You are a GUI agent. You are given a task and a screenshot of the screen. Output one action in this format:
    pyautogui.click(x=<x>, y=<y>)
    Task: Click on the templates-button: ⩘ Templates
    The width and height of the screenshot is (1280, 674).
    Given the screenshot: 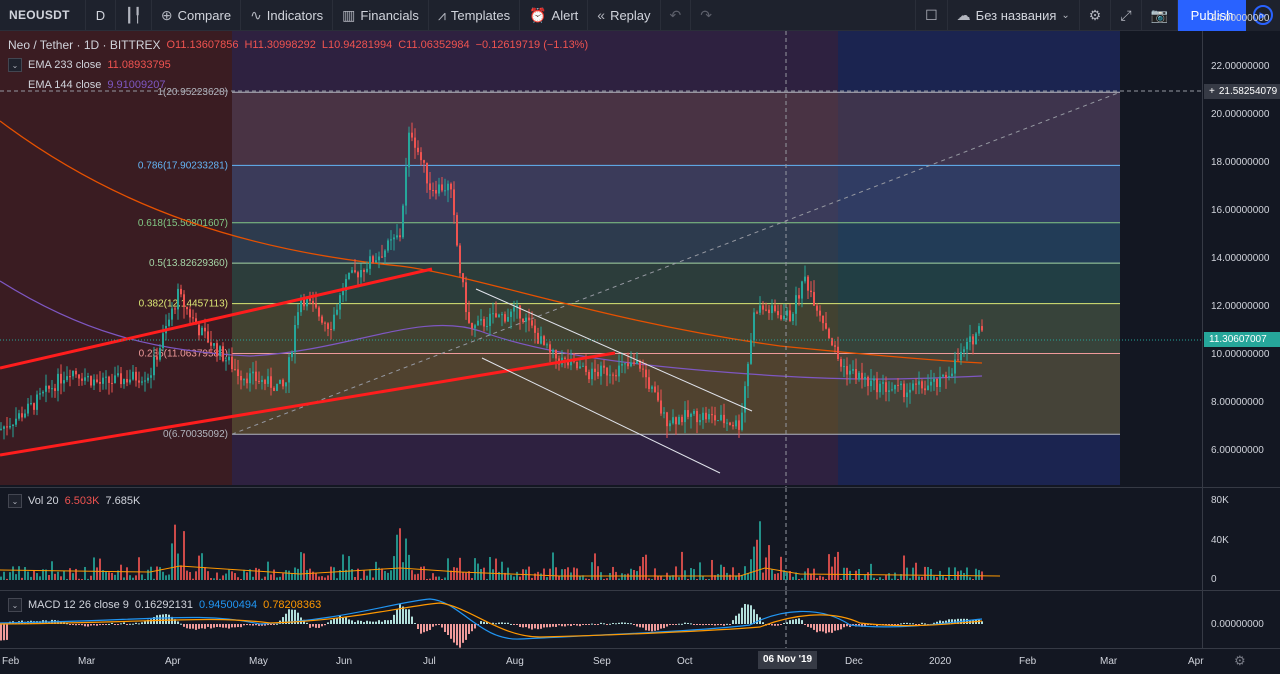 What is the action you would take?
    pyautogui.click(x=475, y=15)
    